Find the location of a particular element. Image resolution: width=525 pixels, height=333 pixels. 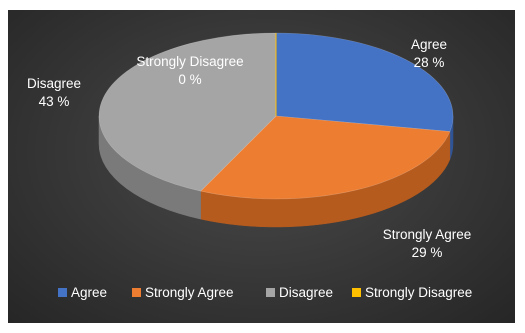

slice-strongly-agree is located at coordinates (325, 157).